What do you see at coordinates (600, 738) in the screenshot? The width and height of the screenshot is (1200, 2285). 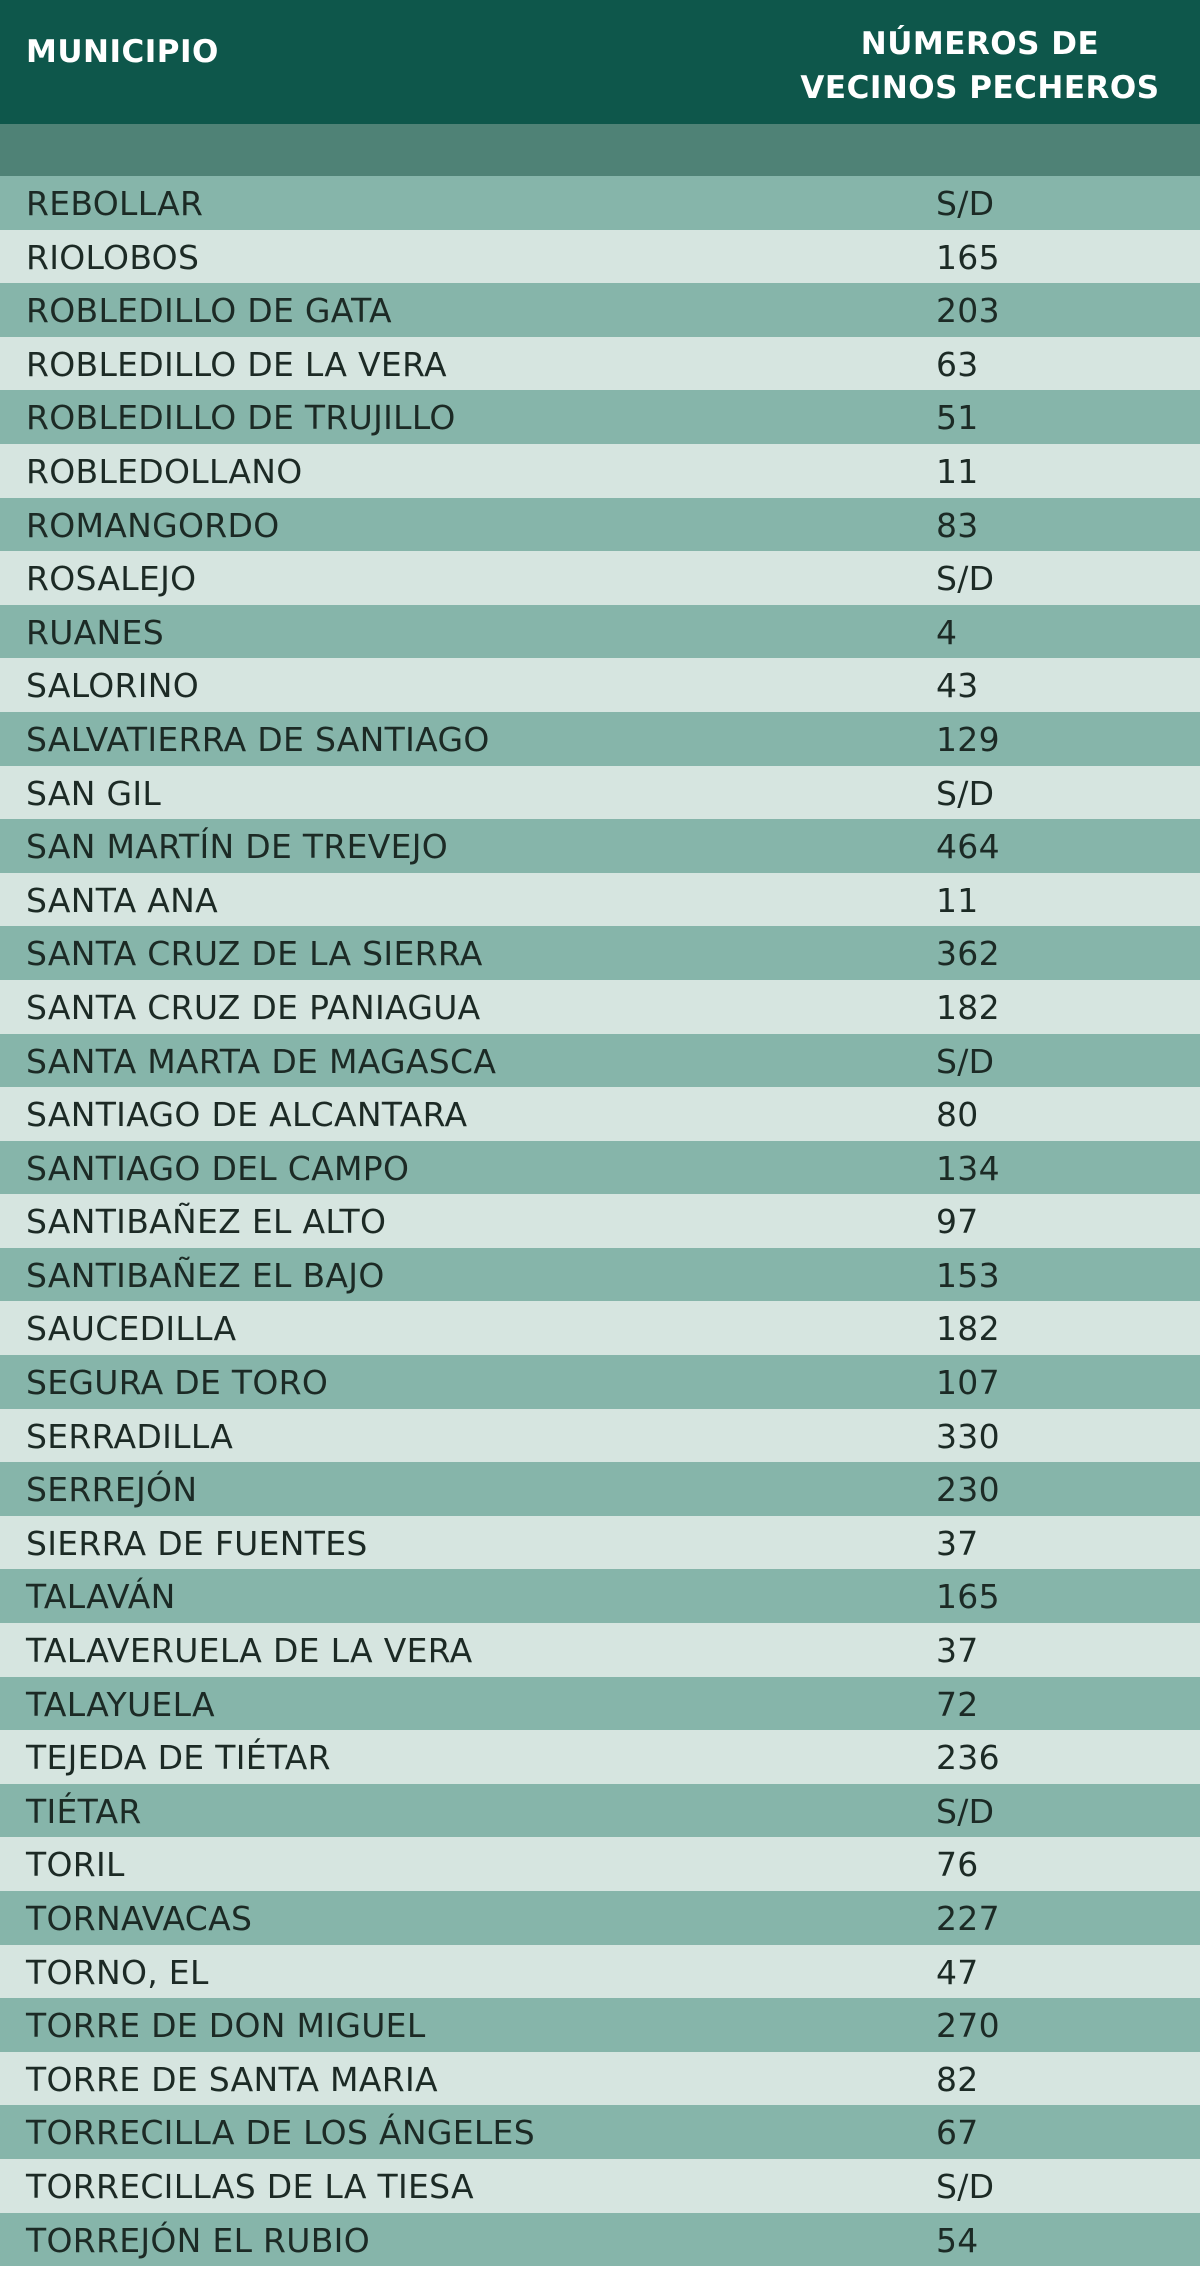 I see `table-row: SALVATIERRA DE SANTIAGO 129` at bounding box center [600, 738].